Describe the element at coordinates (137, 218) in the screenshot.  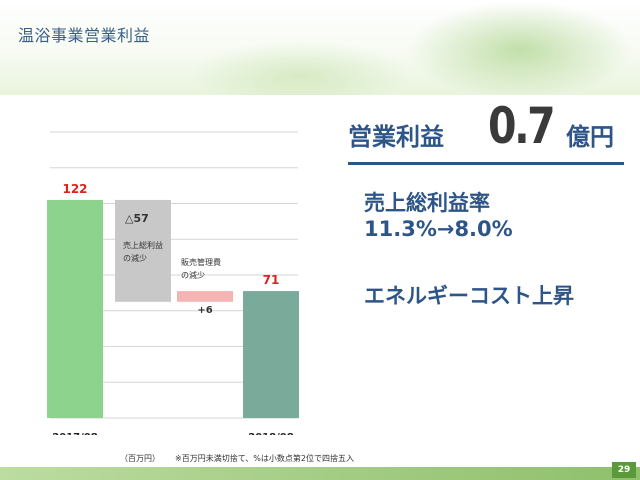
I see `decrease-value-label: △57` at that location.